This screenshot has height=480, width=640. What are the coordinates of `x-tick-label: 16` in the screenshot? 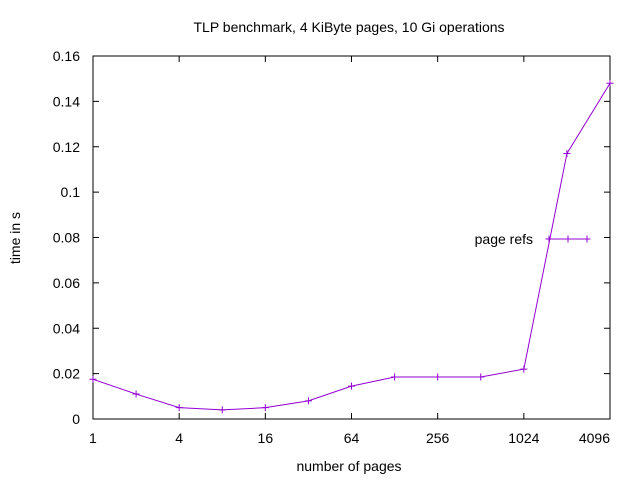 It's located at (266, 438).